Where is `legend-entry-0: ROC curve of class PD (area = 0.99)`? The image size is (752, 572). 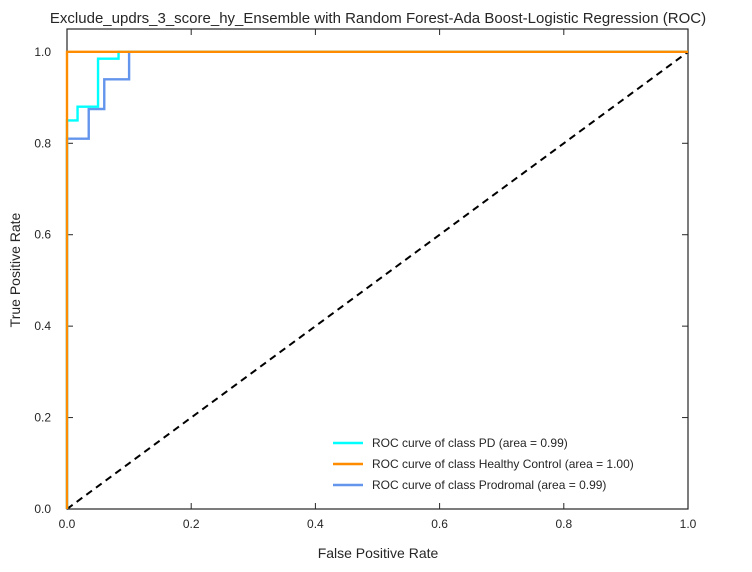 legend-entry-0: ROC curve of class PD (area = 0.99) is located at coordinates (470, 443).